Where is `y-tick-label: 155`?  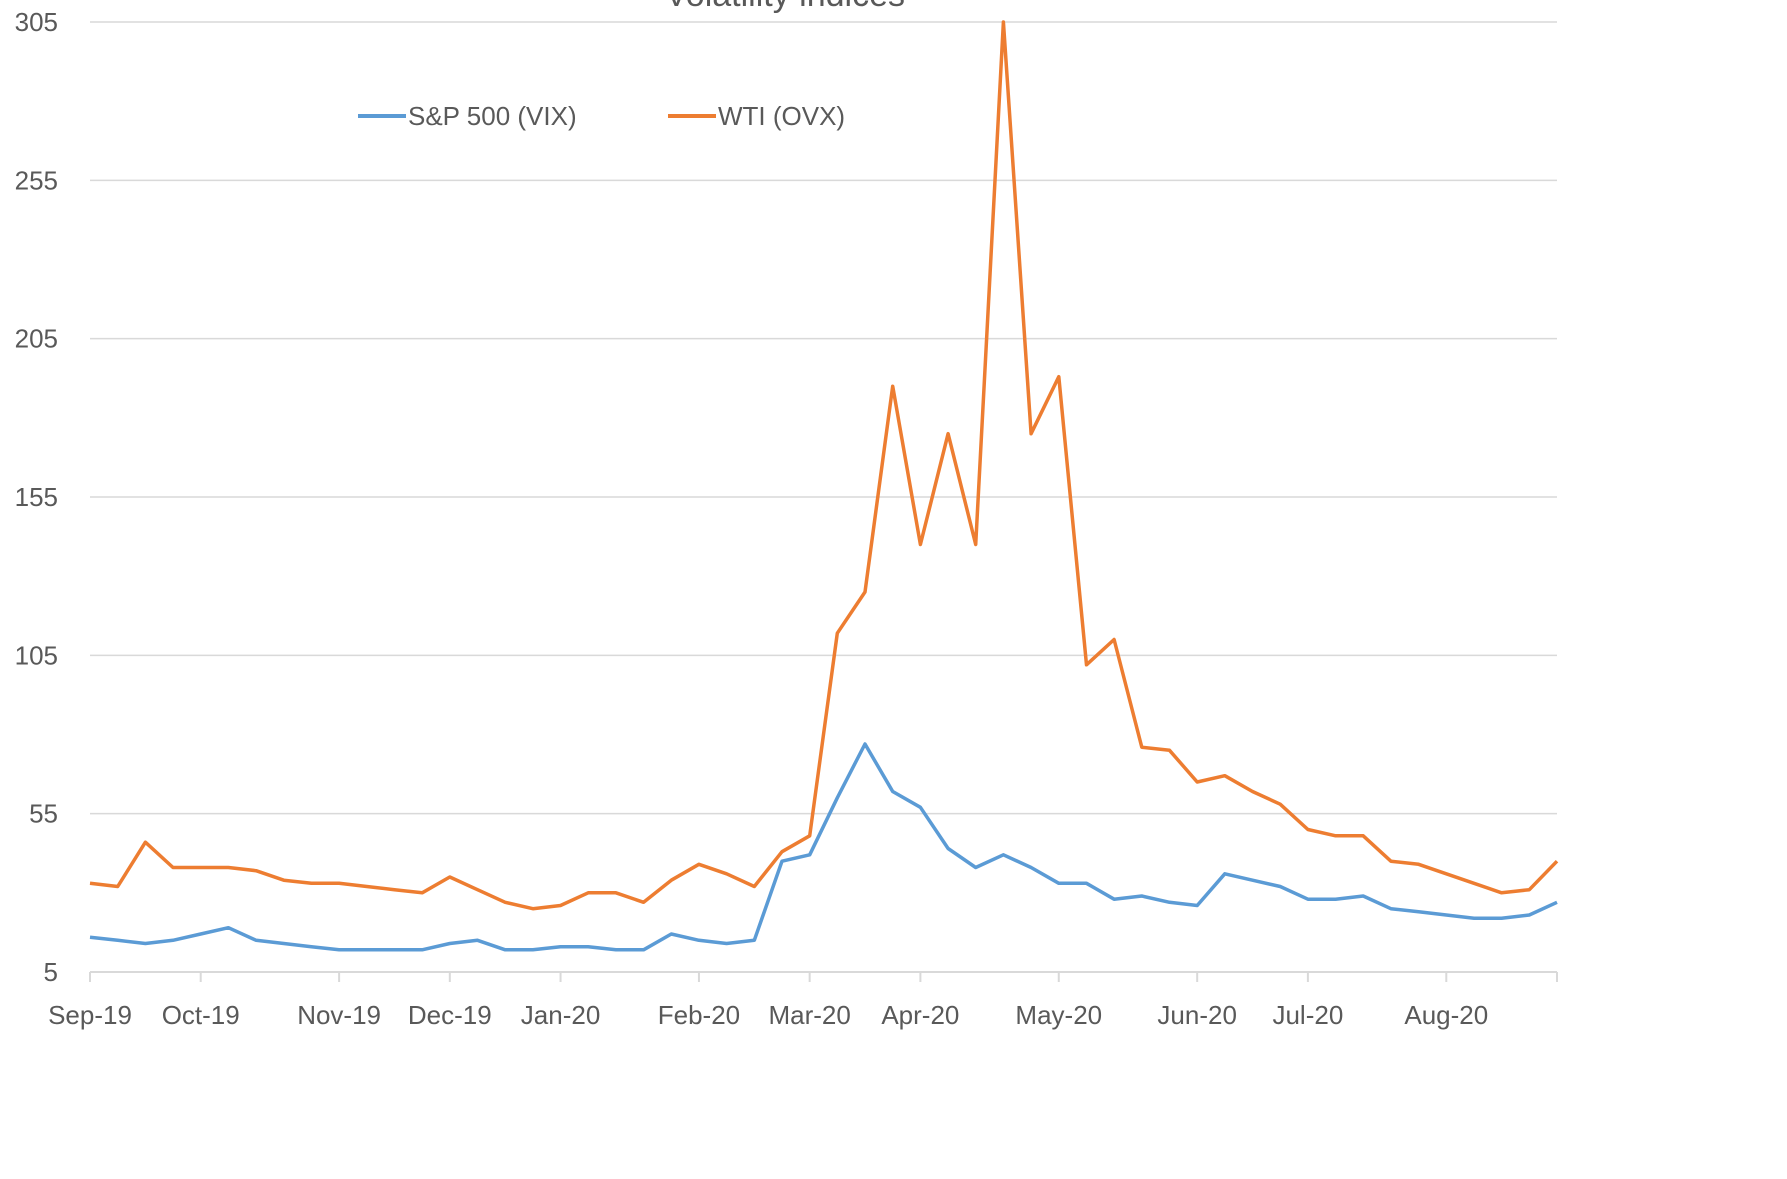
y-tick-label: 155 is located at coordinates (36, 497).